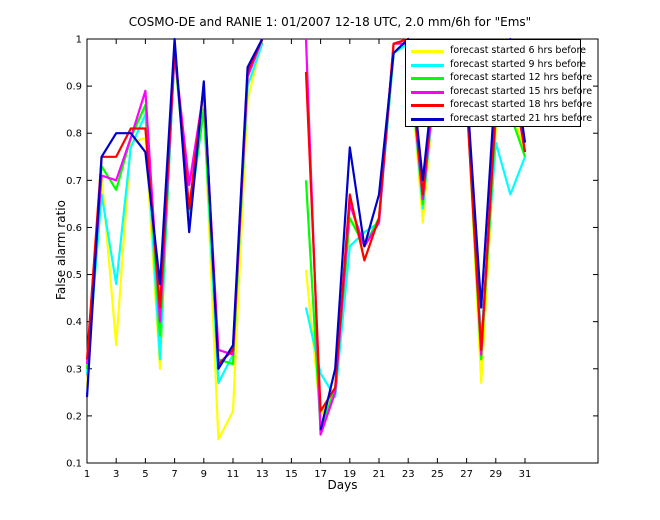 The image size is (660, 520). I want to click on x-tick-label: 23, so click(408, 474).